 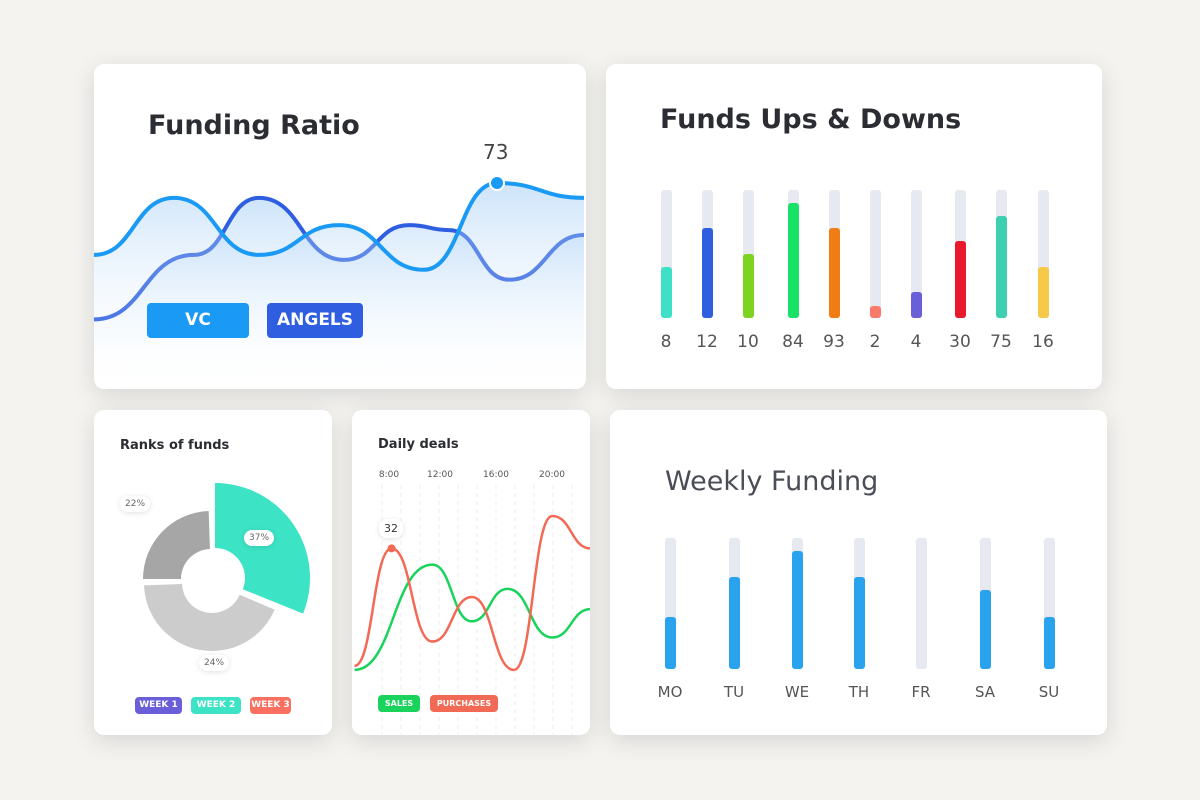 What do you see at coordinates (158, 705) in the screenshot?
I see `legend-week-1: WEEK 1` at bounding box center [158, 705].